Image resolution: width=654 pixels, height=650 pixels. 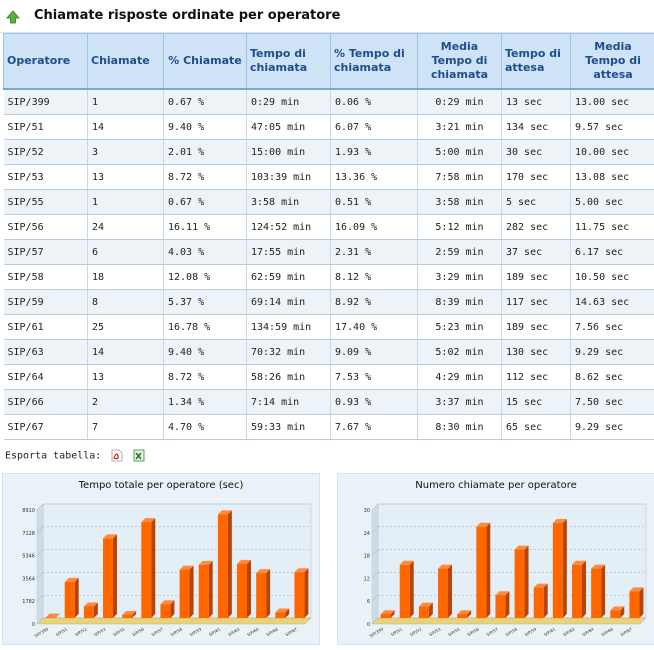 I want to click on x-tick-label: SIP/59, so click(x=196, y=631).